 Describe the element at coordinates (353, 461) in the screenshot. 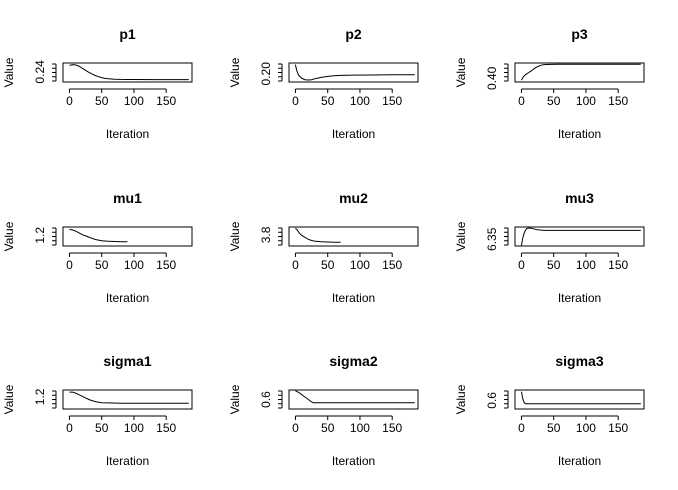

I see `panel-sigma2-x-axis-label: Iteration` at that location.